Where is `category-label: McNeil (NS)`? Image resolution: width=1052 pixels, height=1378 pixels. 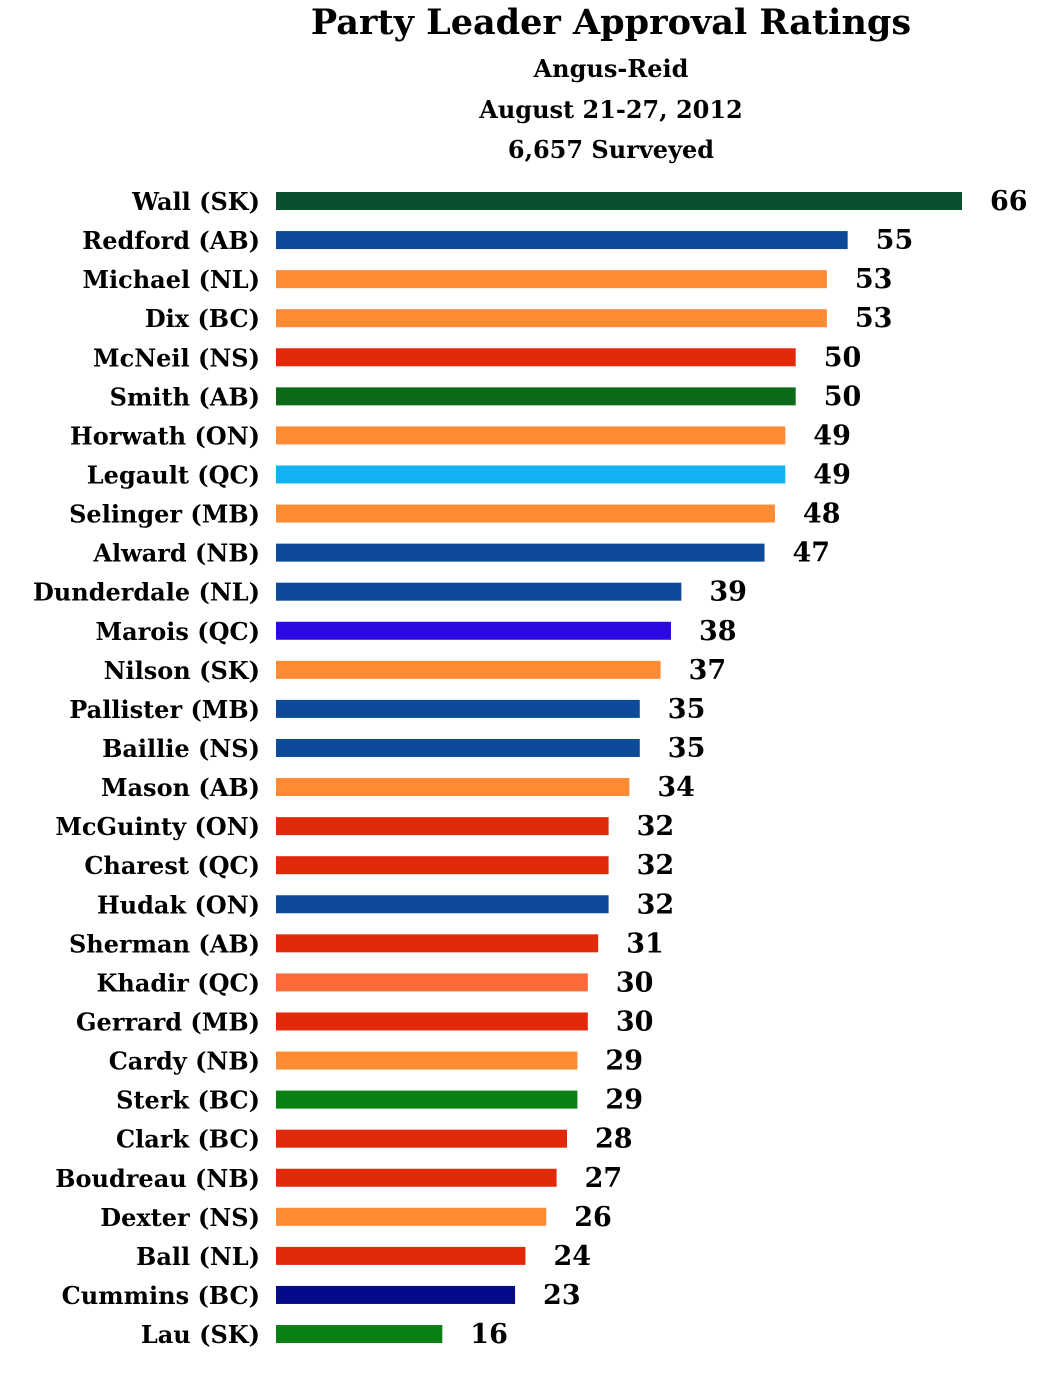 category-label: McNeil (NS) is located at coordinates (176, 357).